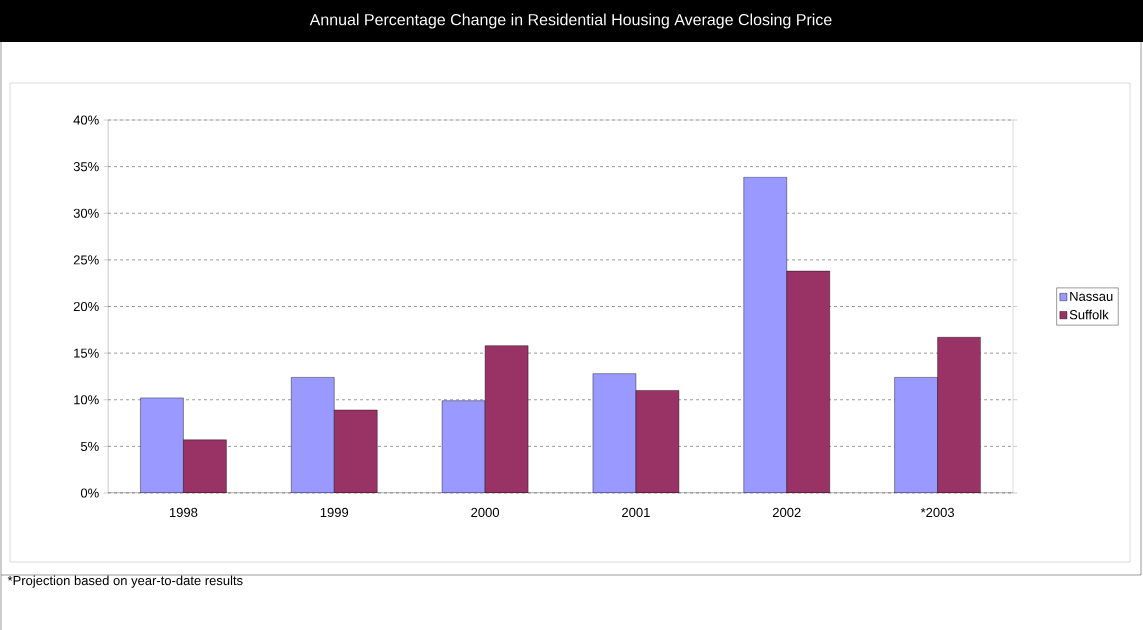  What do you see at coordinates (570, 21) in the screenshot?
I see `chart-title: Annual Percentage Change in Residential Housing Average Closing Price` at bounding box center [570, 21].